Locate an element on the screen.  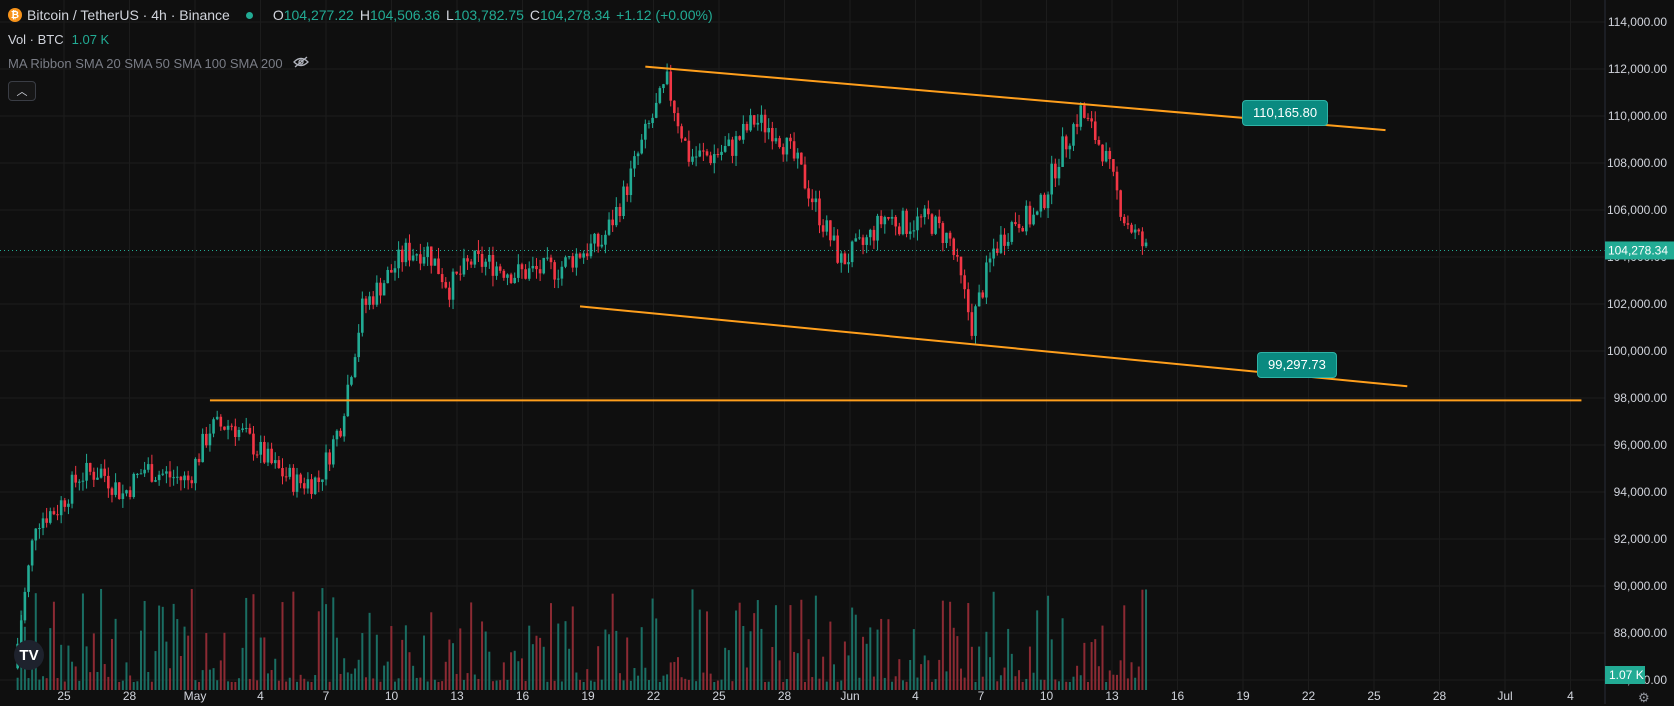
market-status-icon is located at coordinates (249, 15).